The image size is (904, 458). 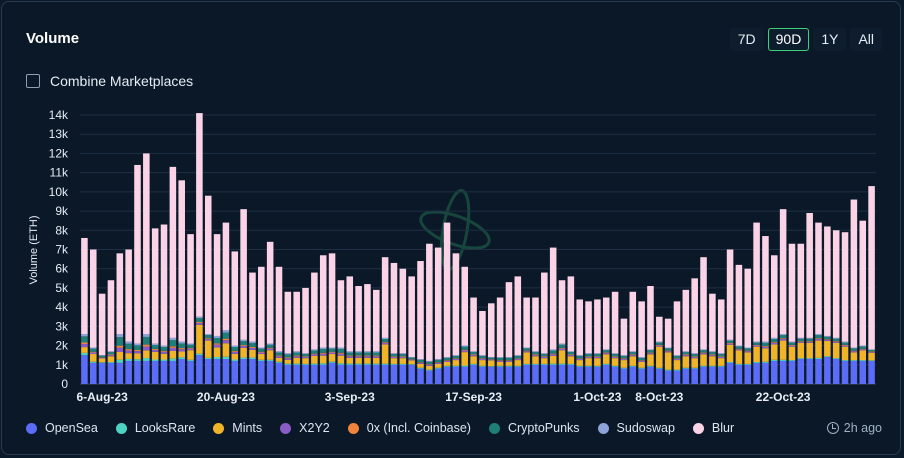 I want to click on legend-item-0x: 0x (Incl. Coinbase), so click(x=409, y=428).